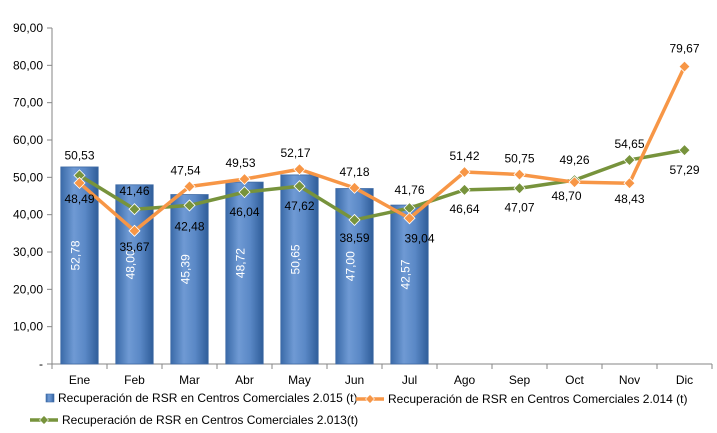 The image size is (717, 433). I want to click on bar-value-label: 47,00, so click(351, 266).